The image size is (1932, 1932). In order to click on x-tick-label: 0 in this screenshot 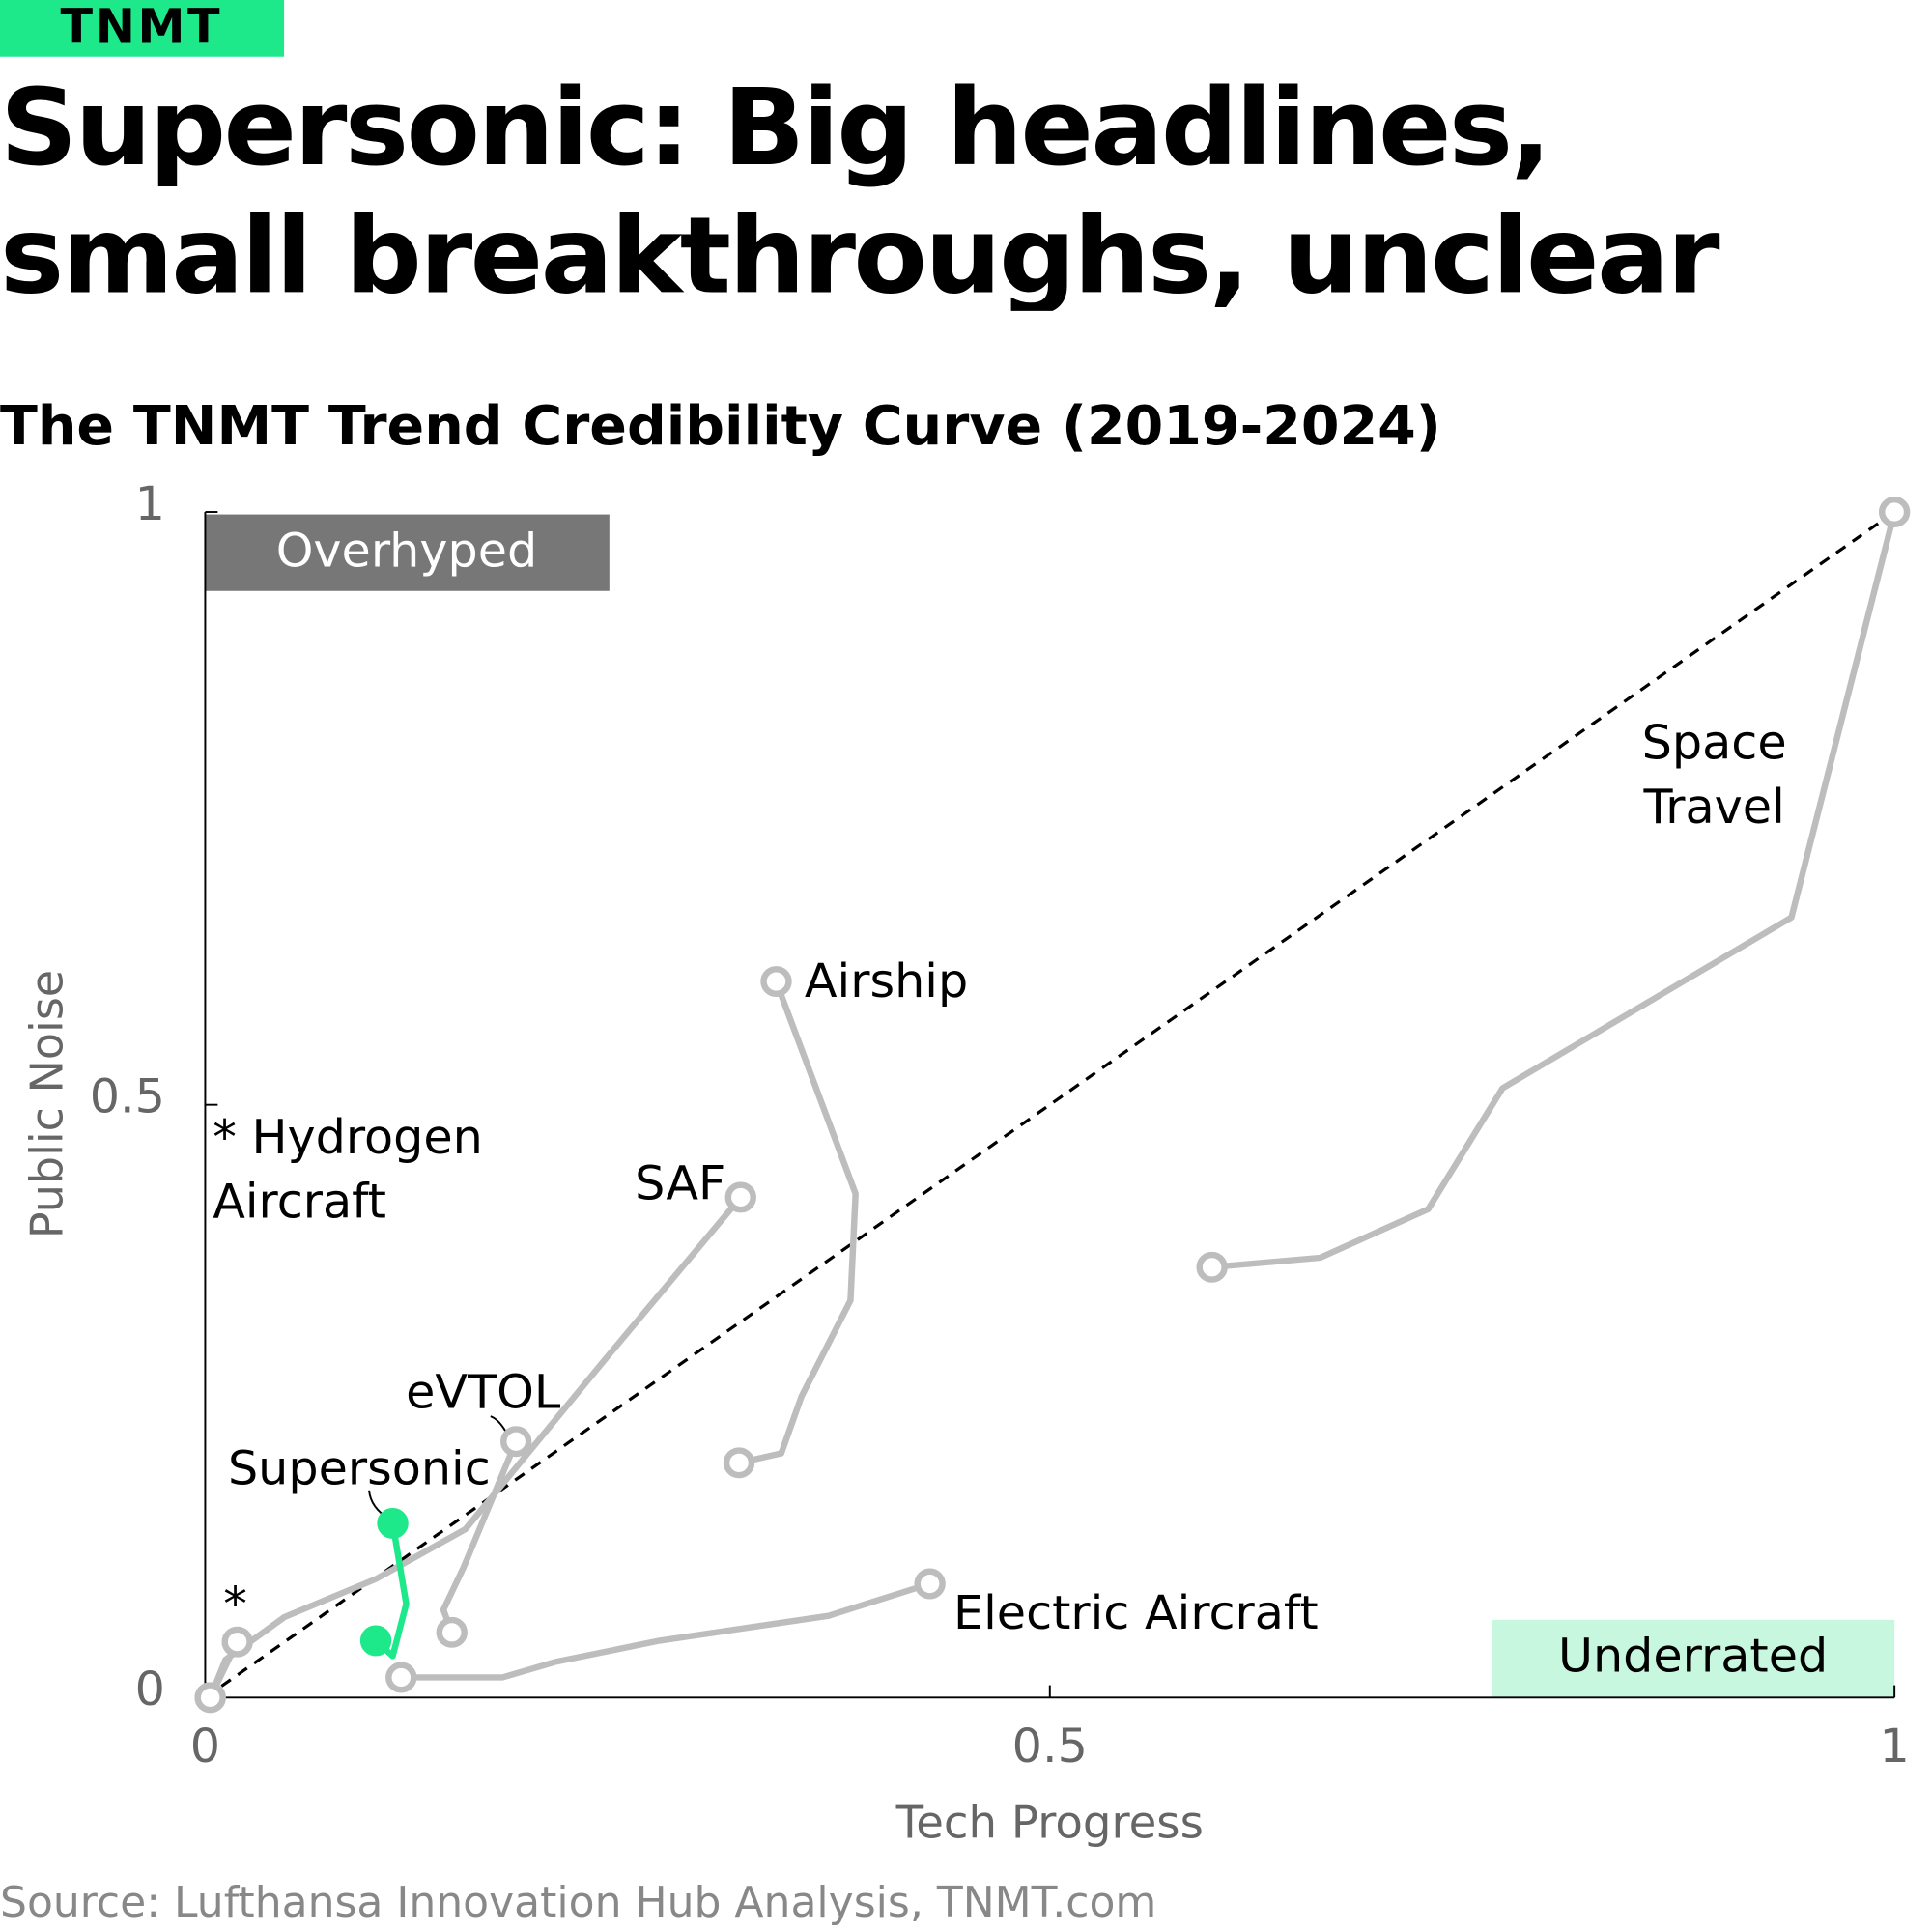, I will do `click(205, 1746)`.